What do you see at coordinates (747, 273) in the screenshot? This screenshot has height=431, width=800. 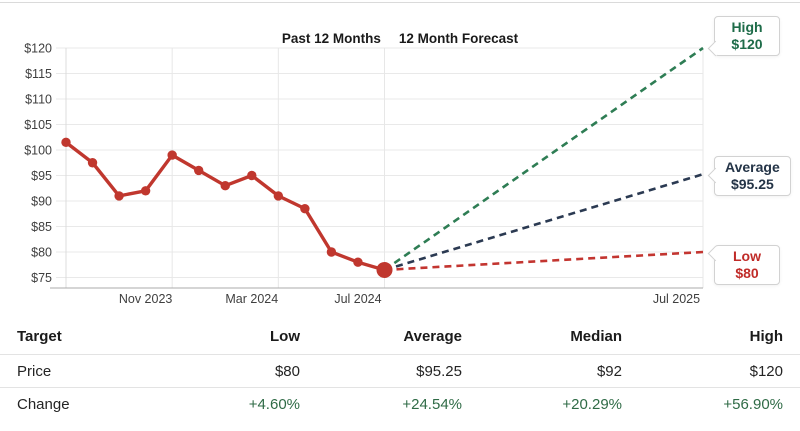 I see `low-callout-value: $80` at bounding box center [747, 273].